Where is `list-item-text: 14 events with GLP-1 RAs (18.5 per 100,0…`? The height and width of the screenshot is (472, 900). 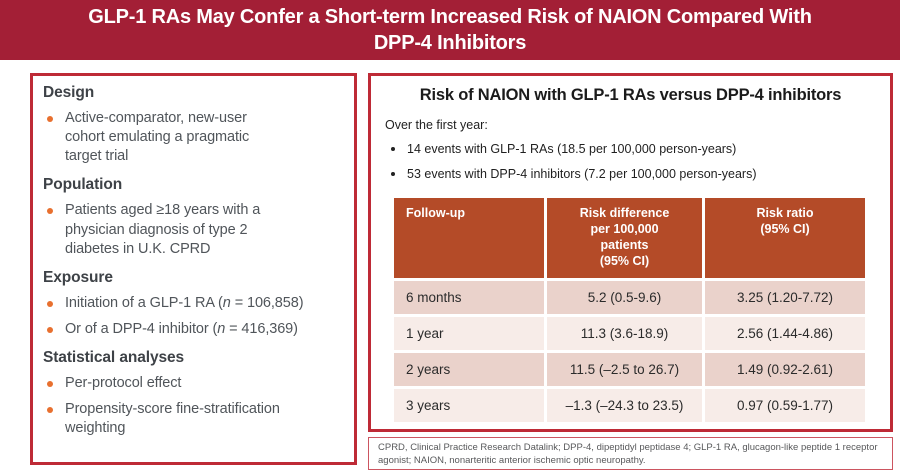 list-item-text: 14 events with GLP-1 RAs (18.5 per 100,0… is located at coordinates (572, 149).